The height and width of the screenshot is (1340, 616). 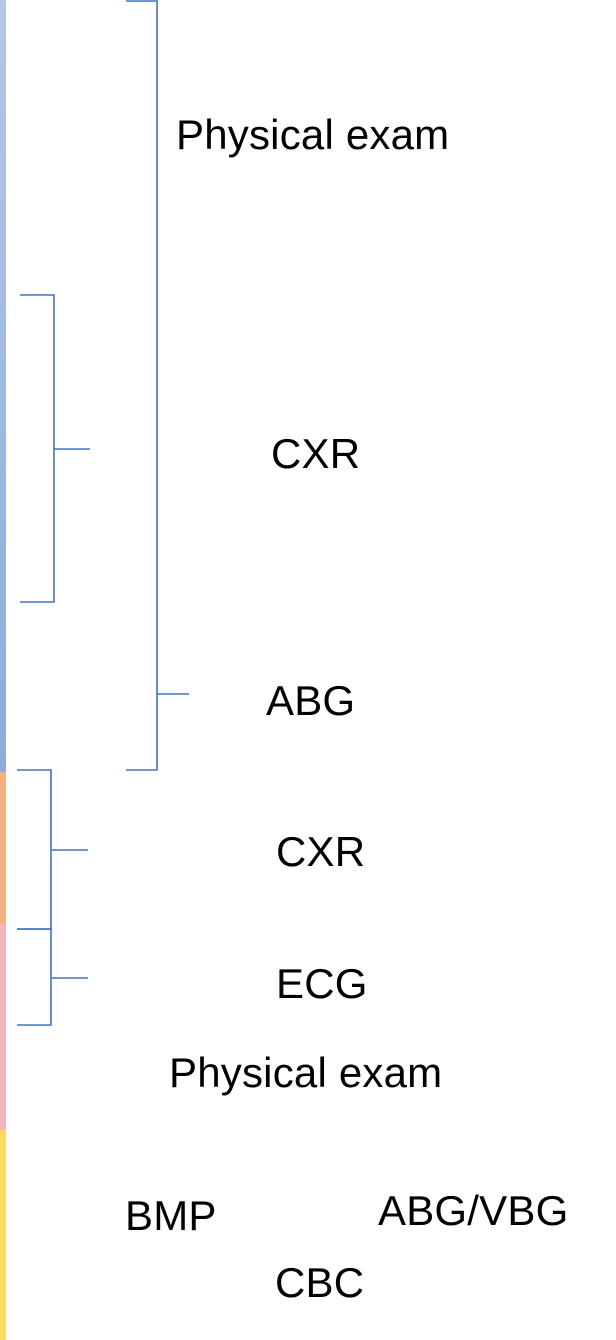 I want to click on band-orange, so click(x=3, y=848).